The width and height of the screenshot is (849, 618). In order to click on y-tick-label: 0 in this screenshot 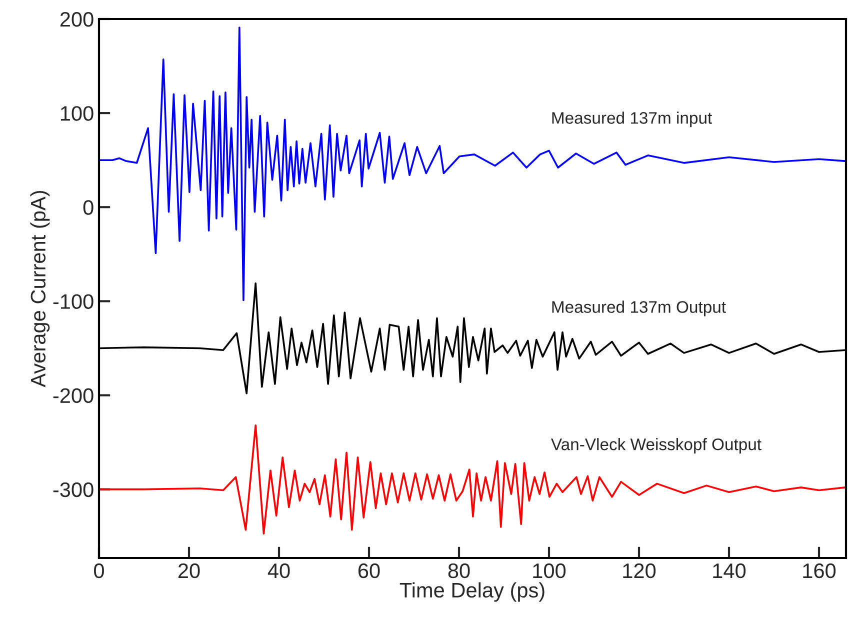, I will do `click(88, 207)`.